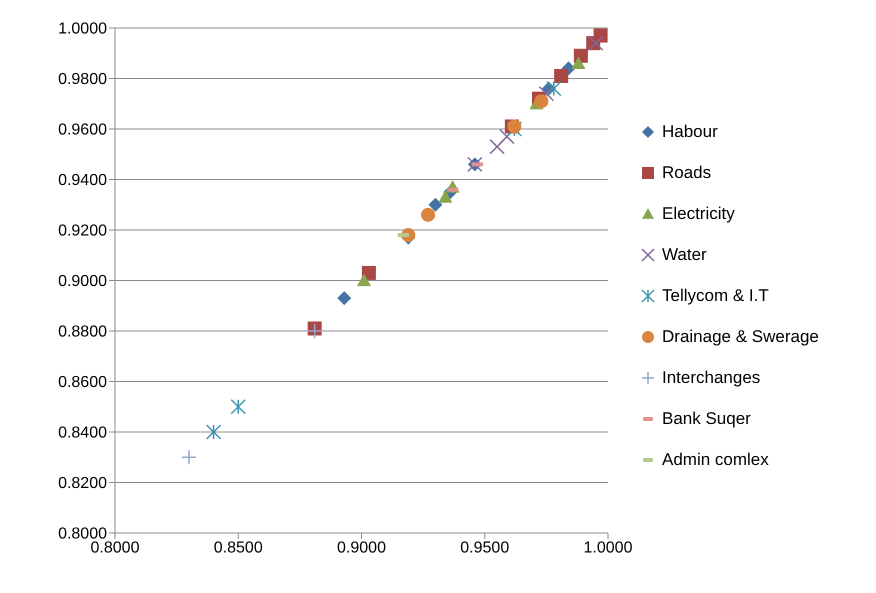 The width and height of the screenshot is (876, 593). I want to click on legend-label: Roads, so click(687, 172).